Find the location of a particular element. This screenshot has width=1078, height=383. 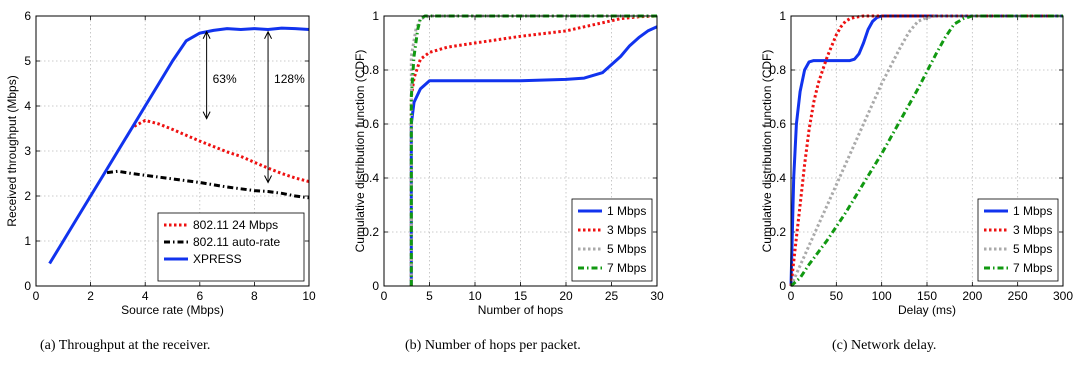

y-tick-label: 3 is located at coordinates (27, 151).